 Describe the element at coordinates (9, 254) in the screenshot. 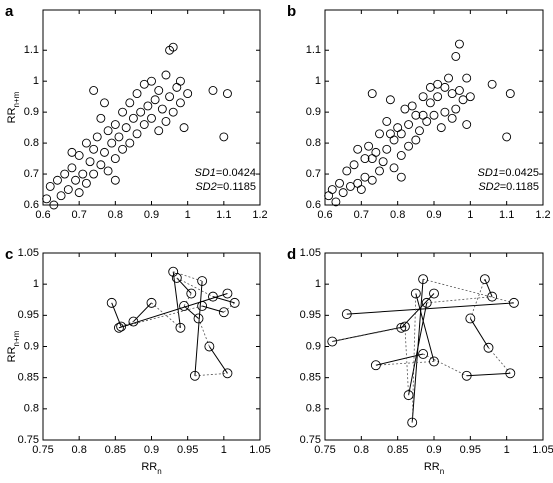

I see `panel-label: c` at that location.